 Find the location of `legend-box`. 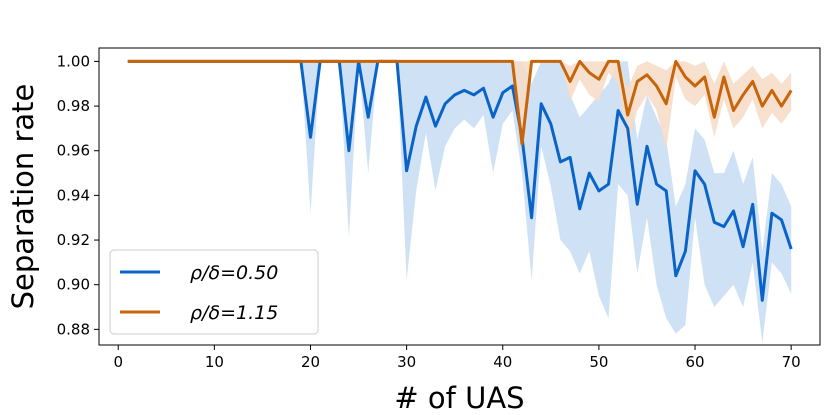

legend-box is located at coordinates (214, 292).